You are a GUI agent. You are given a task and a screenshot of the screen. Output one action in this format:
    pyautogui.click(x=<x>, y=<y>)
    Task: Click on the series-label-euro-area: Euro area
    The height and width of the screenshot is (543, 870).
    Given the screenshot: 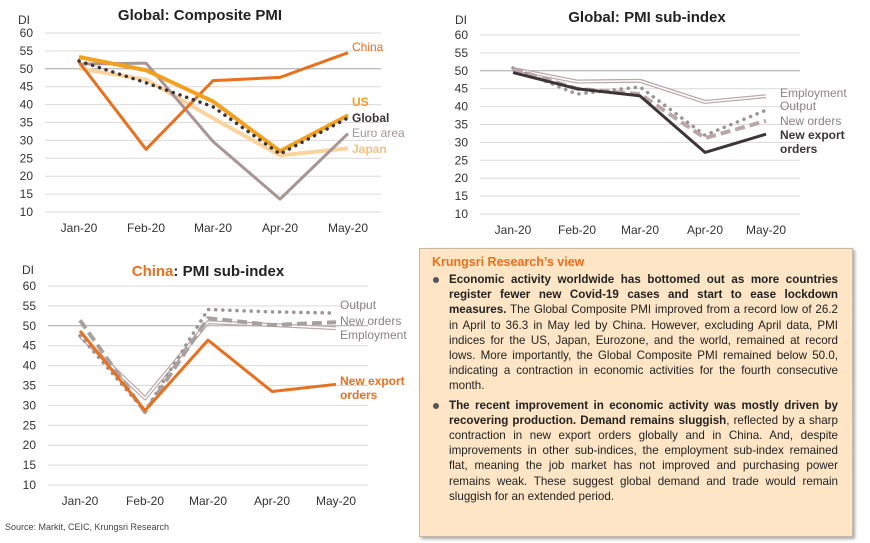 What is the action you would take?
    pyautogui.click(x=378, y=133)
    